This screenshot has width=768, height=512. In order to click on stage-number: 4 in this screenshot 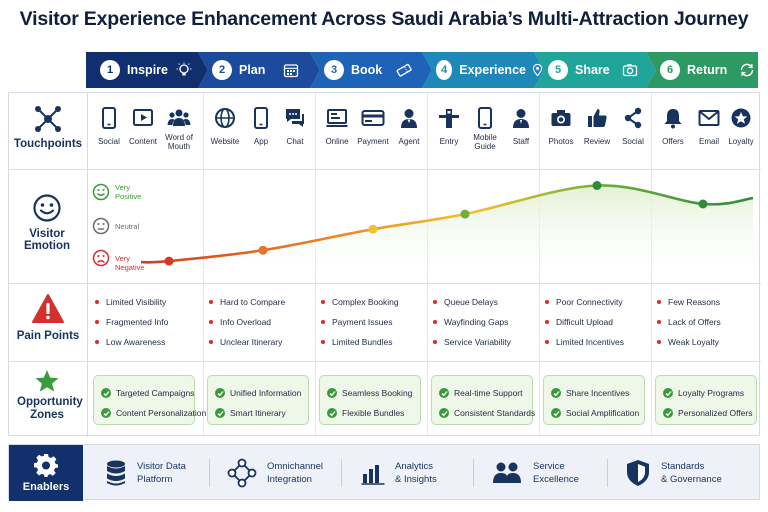, I will do `click(444, 70)`.